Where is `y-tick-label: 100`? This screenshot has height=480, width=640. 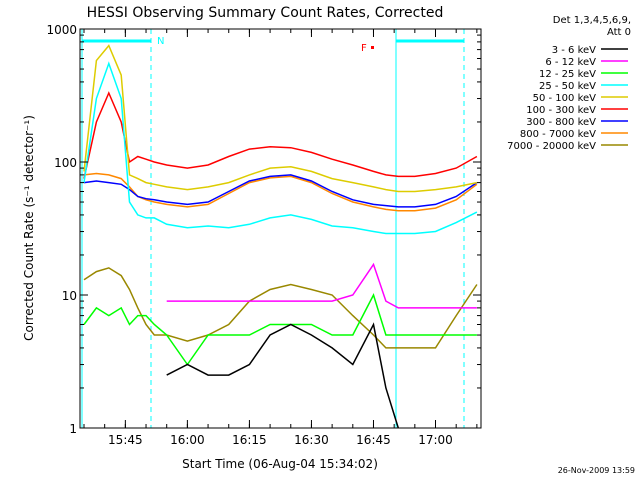
y-tick-label: 100 is located at coordinates (65, 163).